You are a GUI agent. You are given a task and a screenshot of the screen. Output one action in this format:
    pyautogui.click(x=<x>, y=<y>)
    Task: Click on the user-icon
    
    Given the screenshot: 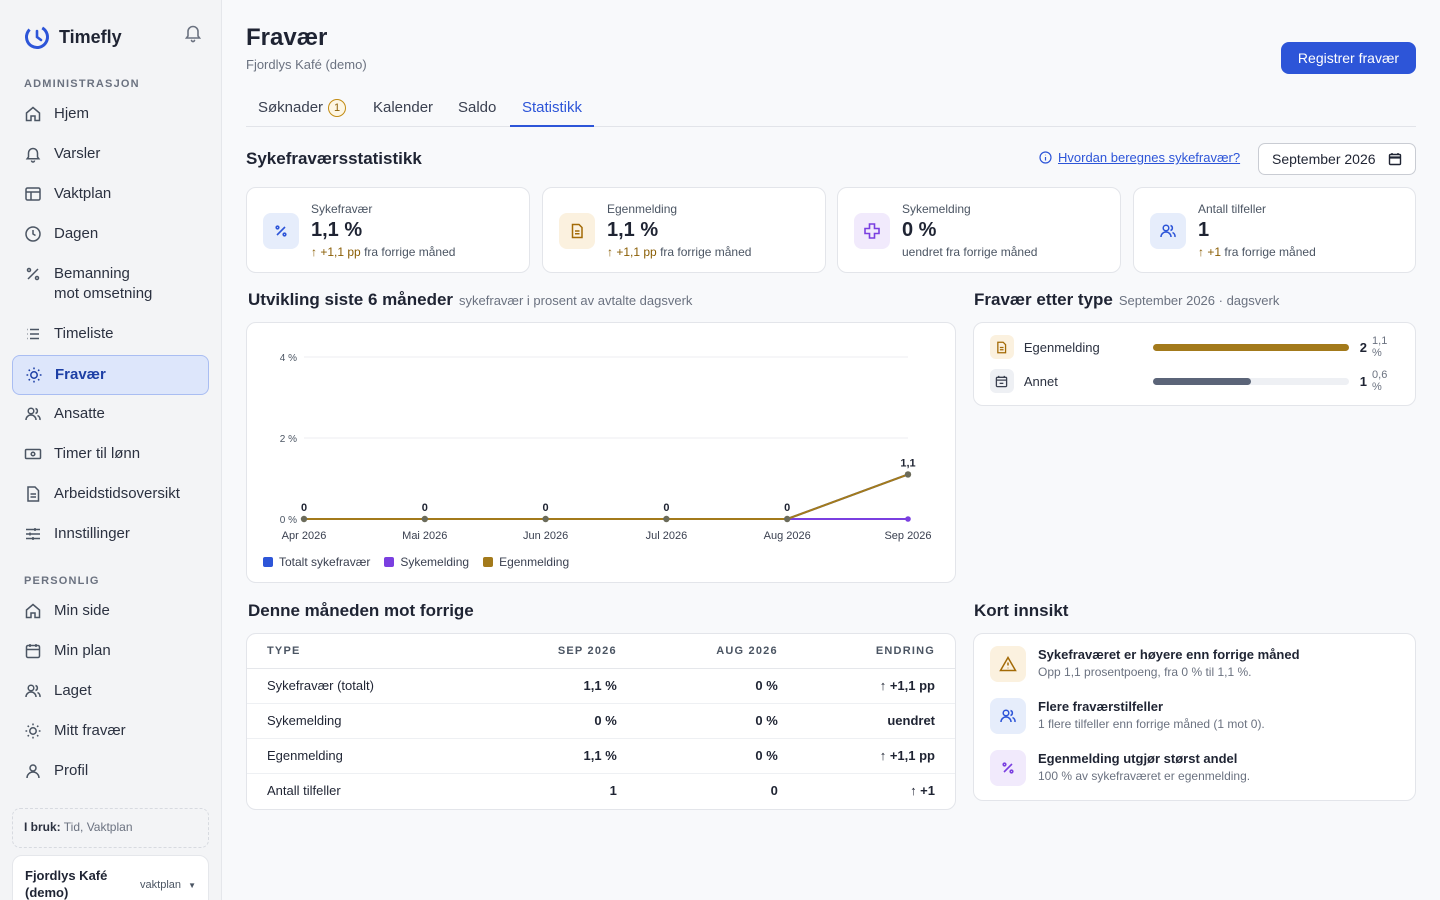 What is the action you would take?
    pyautogui.click(x=33, y=771)
    